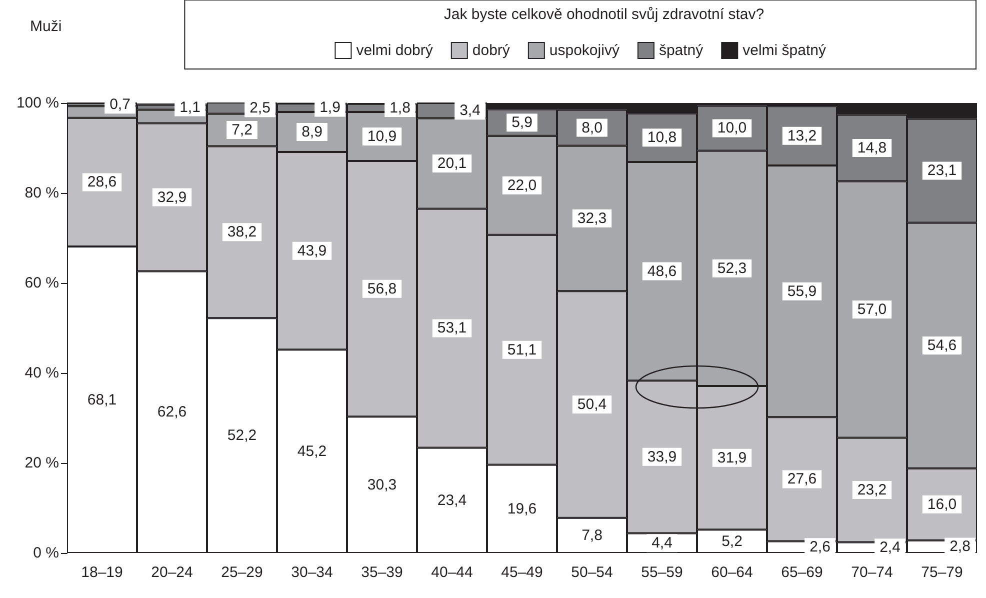  Describe the element at coordinates (452, 500) in the screenshot. I see `data-label: 23,4` at that location.